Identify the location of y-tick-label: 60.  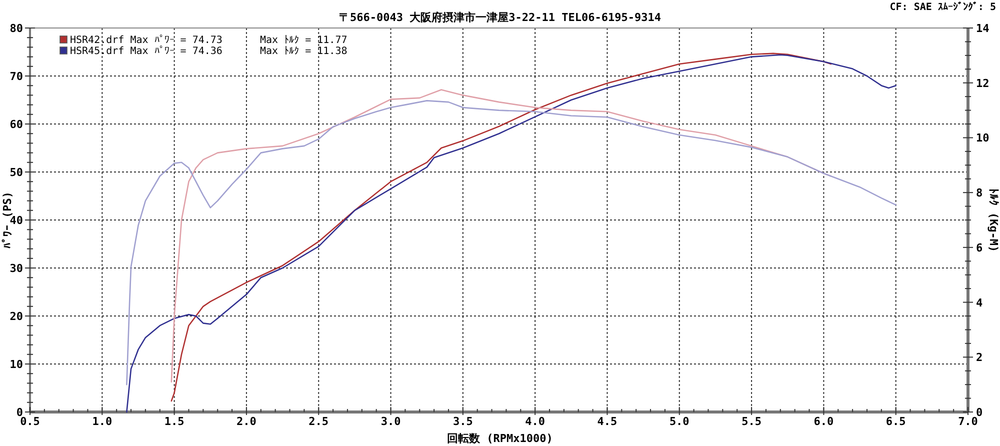
(16, 124).